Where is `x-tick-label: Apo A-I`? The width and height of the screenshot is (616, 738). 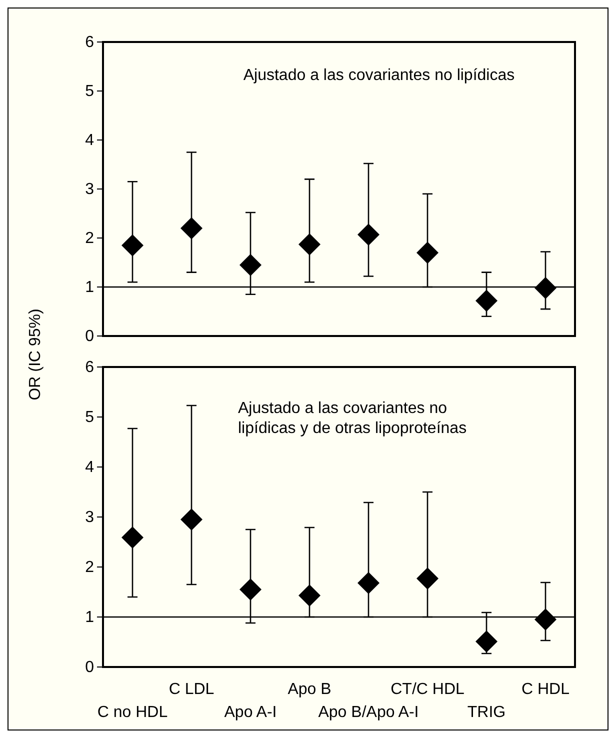
x-tick-label: Apo A-I is located at coordinates (250, 712).